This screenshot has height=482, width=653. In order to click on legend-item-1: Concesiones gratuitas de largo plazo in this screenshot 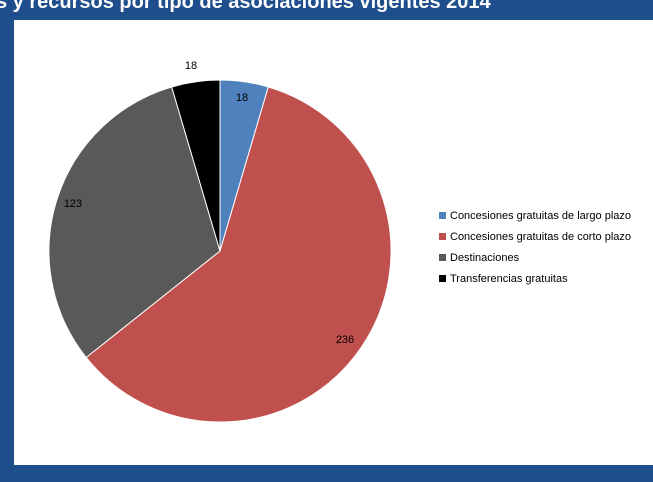, I will do `click(535, 215)`.